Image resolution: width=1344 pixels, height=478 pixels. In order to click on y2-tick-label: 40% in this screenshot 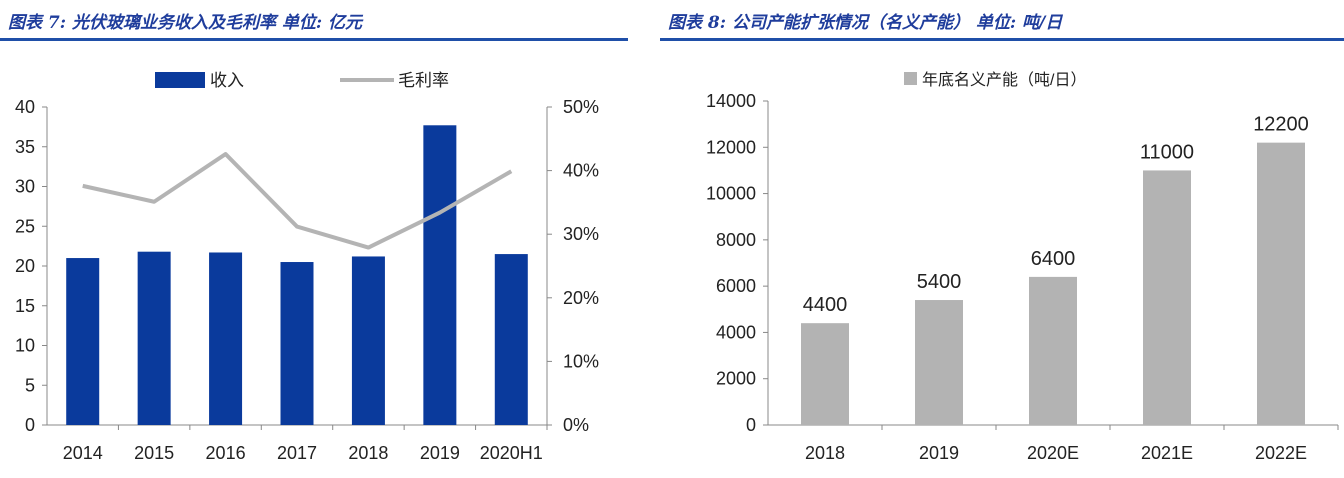, I will do `click(581, 171)`.